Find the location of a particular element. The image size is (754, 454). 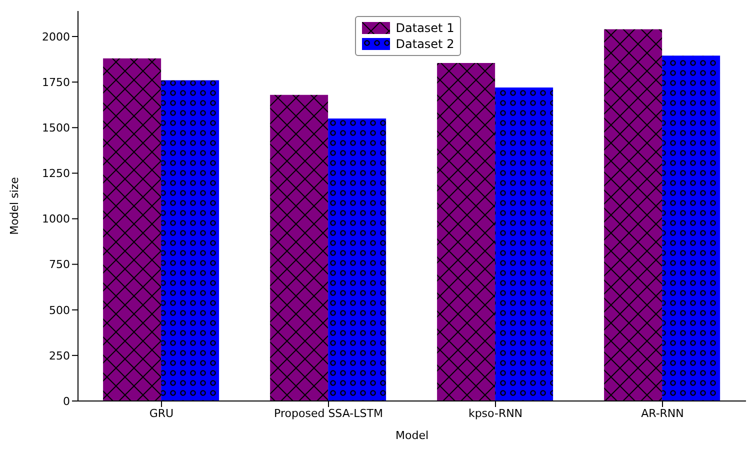

y-tick-label: 0 is located at coordinates (66, 401).